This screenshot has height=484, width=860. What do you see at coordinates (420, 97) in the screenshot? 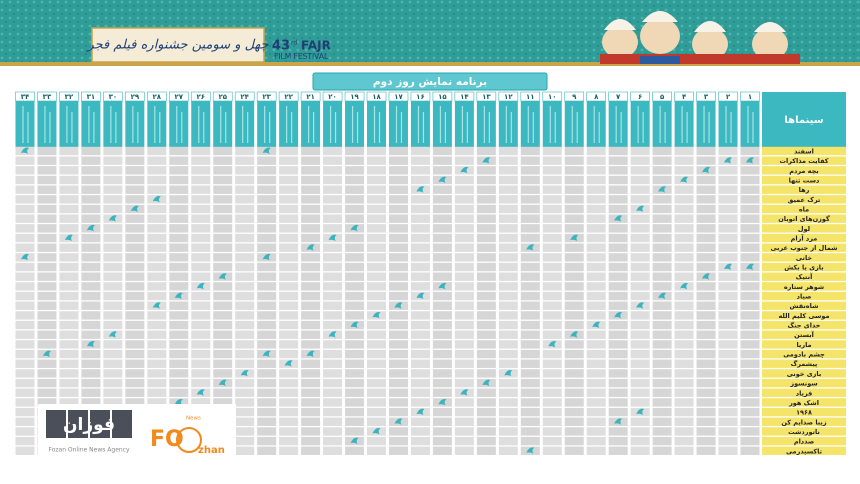
I see `column-number: ۱۶` at bounding box center [420, 97].